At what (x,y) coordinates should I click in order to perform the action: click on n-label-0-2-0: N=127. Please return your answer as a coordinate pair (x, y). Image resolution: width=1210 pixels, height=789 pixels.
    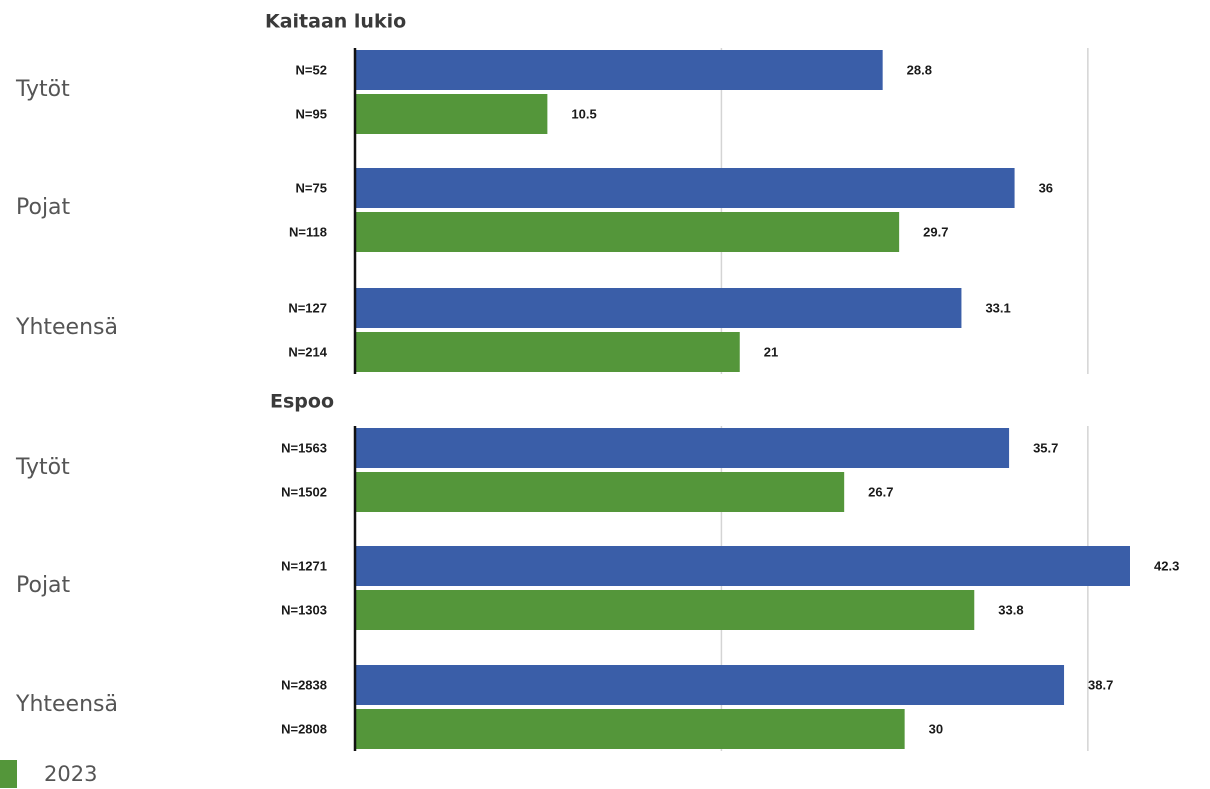
    Looking at the image, I should click on (307, 307).